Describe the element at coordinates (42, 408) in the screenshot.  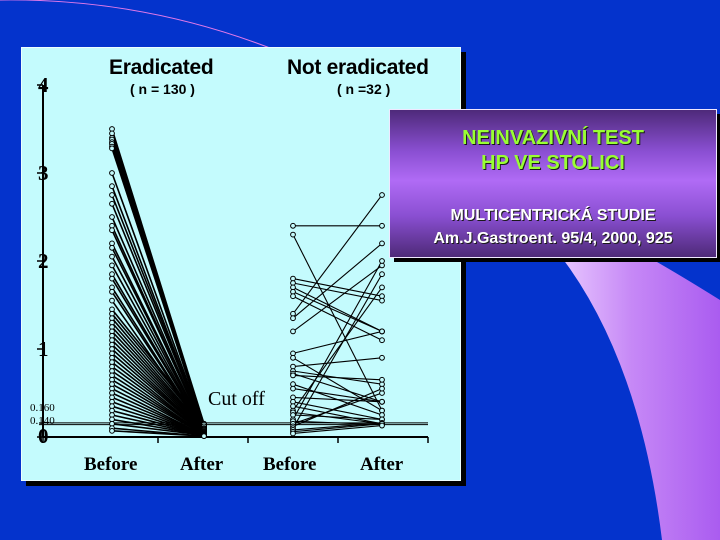
I see `cutoff-label-0160: 0.160` at that location.